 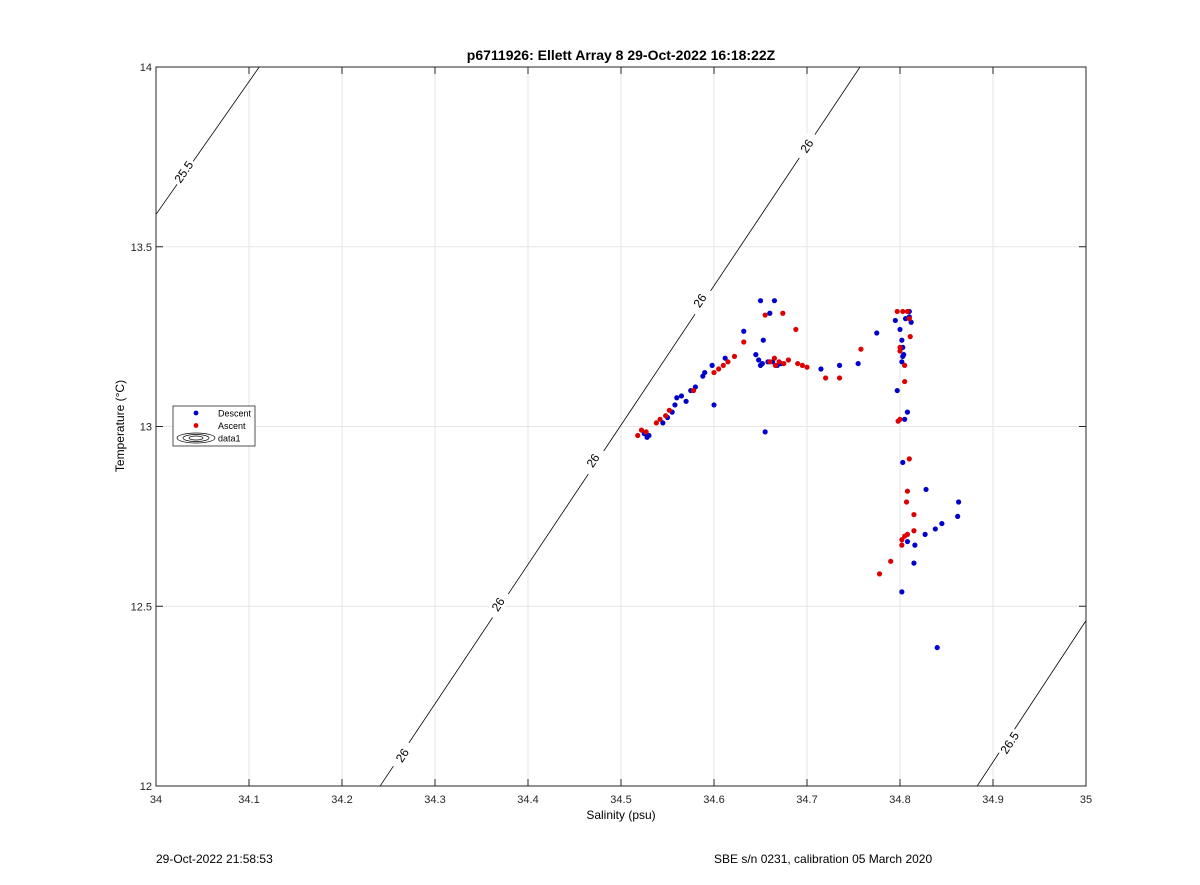 What do you see at coordinates (620, 800) in the screenshot?
I see `x-tick-label: 34.5` at bounding box center [620, 800].